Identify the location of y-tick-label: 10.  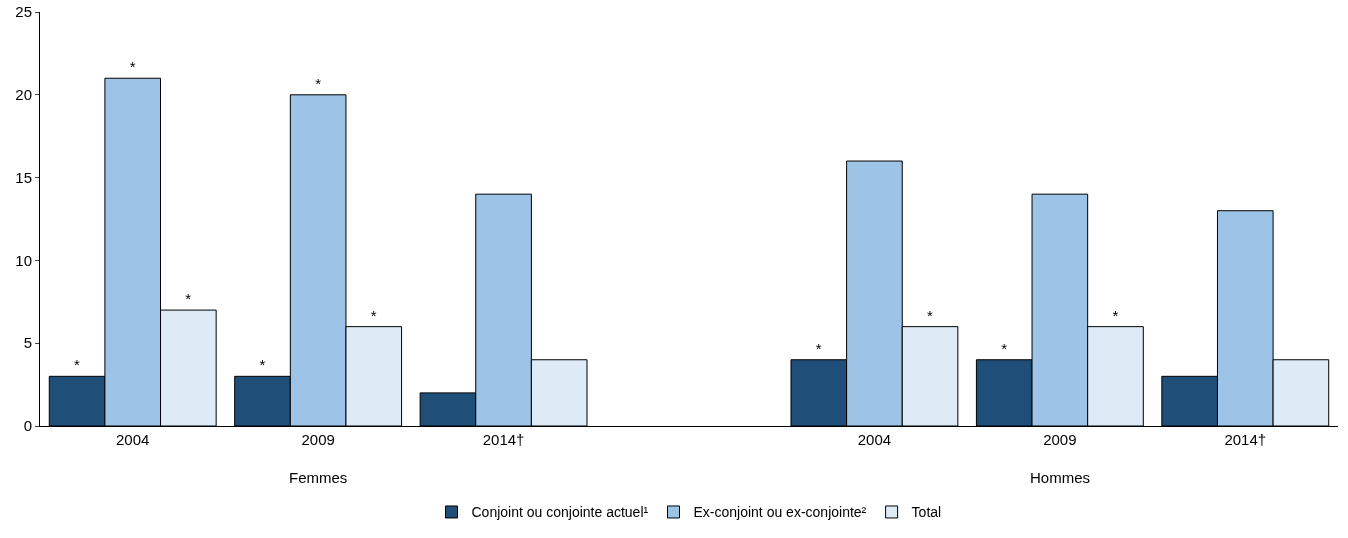
(23, 260).